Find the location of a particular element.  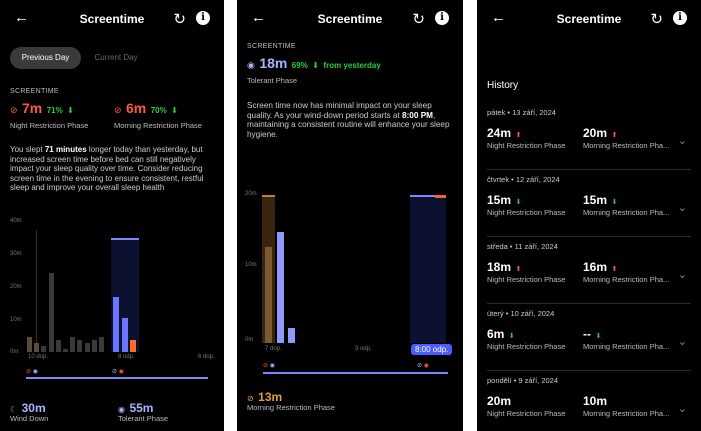

morning-stat: ⊘ 13m is located at coordinates (264, 397).